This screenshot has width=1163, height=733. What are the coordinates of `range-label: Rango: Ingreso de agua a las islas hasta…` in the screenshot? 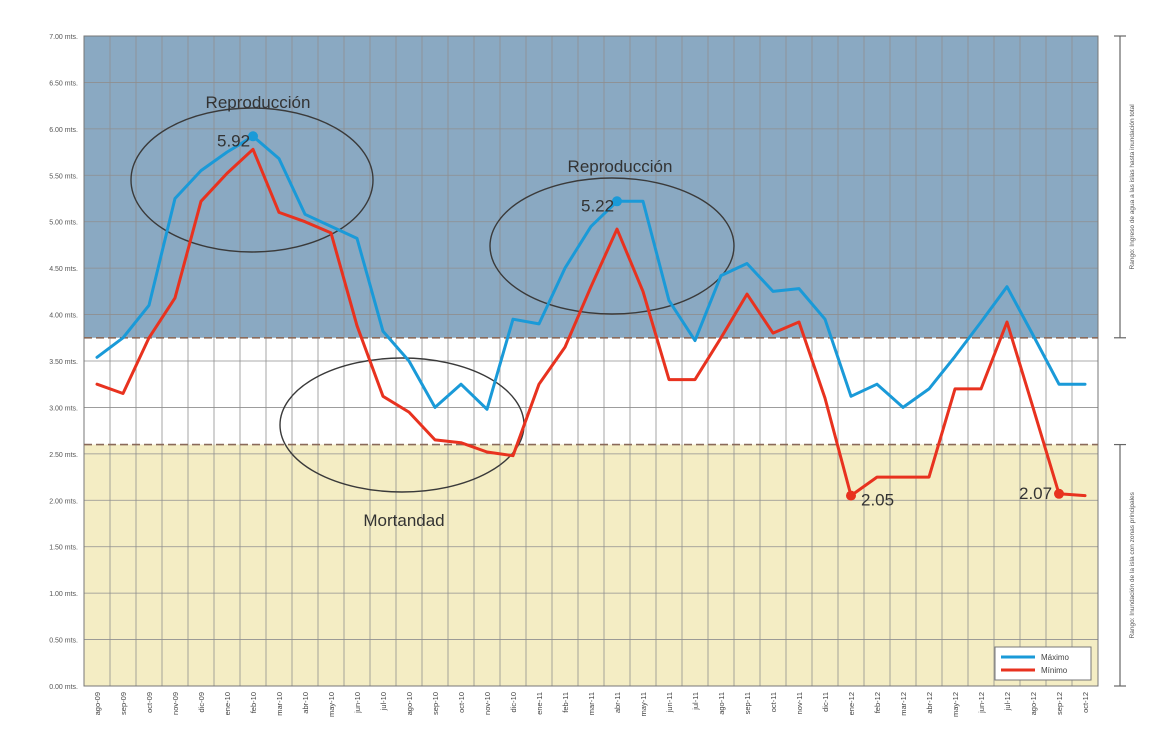 It's located at (1132, 187).